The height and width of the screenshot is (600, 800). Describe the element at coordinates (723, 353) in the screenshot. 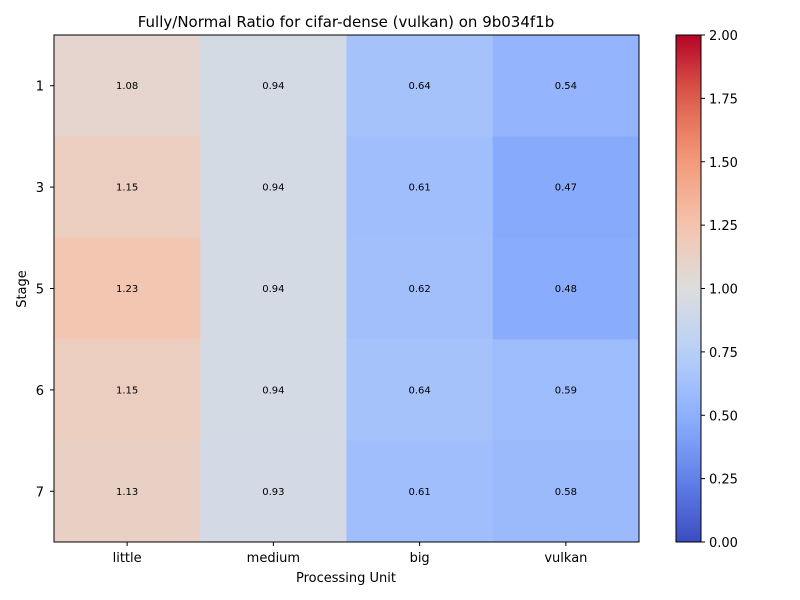

I see `colorbar-tick-label: 0.75` at that location.